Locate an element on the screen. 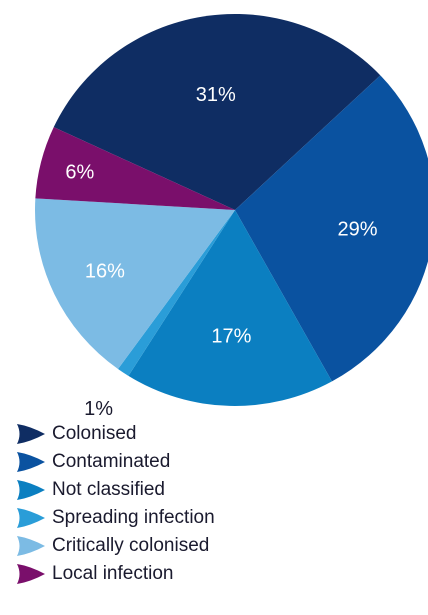 This screenshot has height=615, width=428. slice-value-label: 17% is located at coordinates (231, 336).